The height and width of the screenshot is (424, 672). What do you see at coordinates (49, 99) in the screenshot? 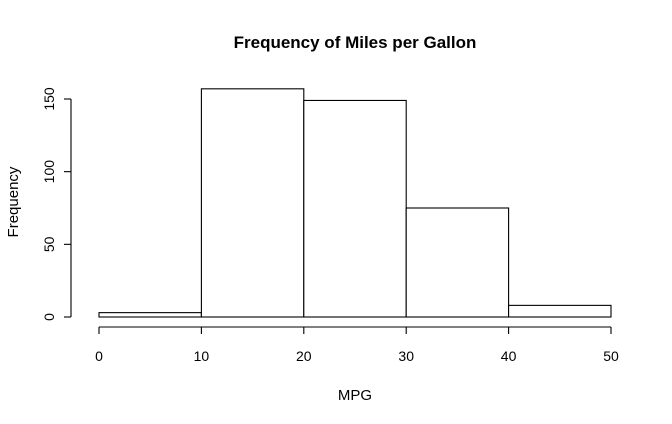
I see `y-tick-label: 150` at bounding box center [49, 99].